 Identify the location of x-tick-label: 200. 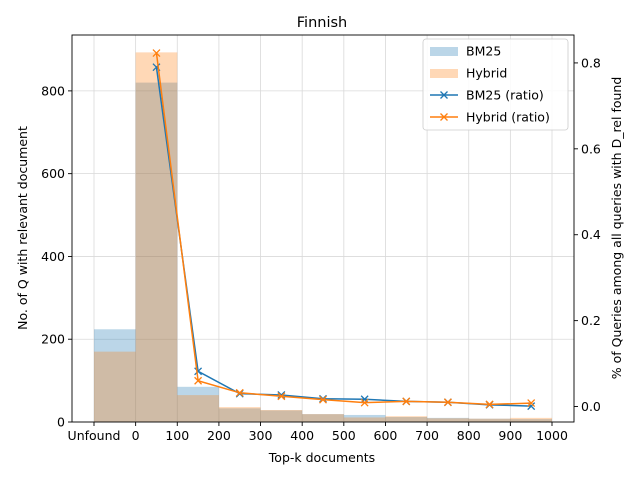
(219, 435).